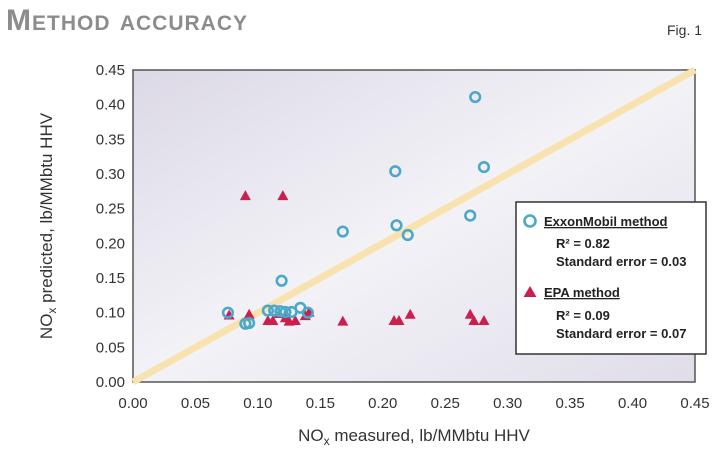 Image resolution: width=720 pixels, height=452 pixels. Describe the element at coordinates (127, 20) in the screenshot. I see `chart-title: Method accuracy` at that location.